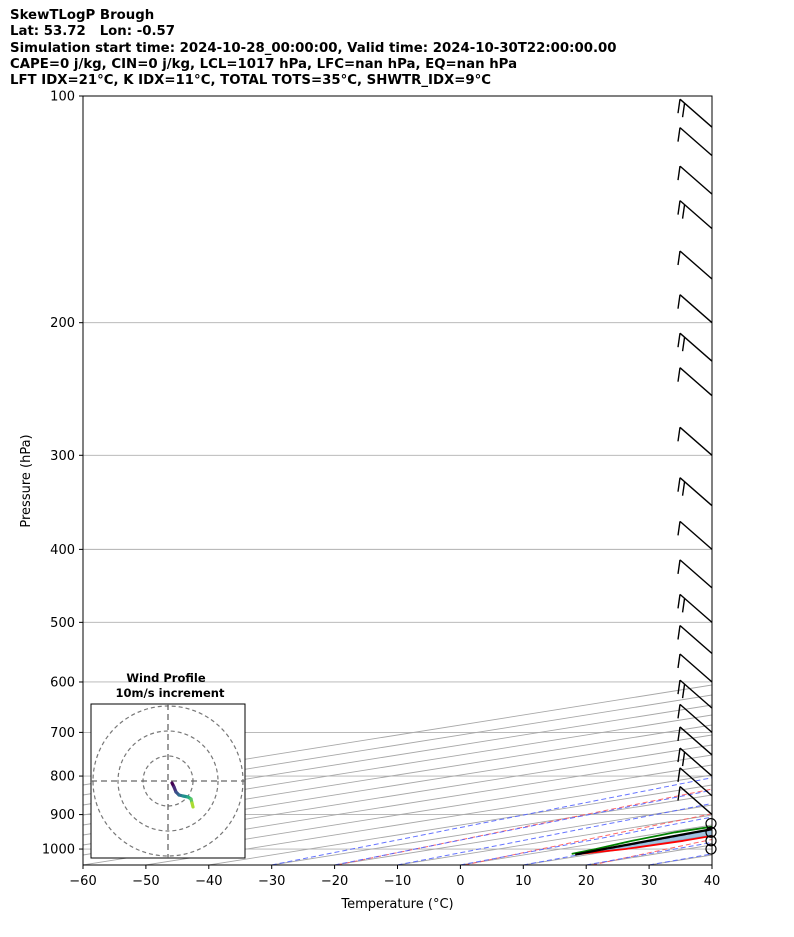  Describe the element at coordinates (396, 904) in the screenshot. I see `x-axis-label: Temperature (°C)` at that location.